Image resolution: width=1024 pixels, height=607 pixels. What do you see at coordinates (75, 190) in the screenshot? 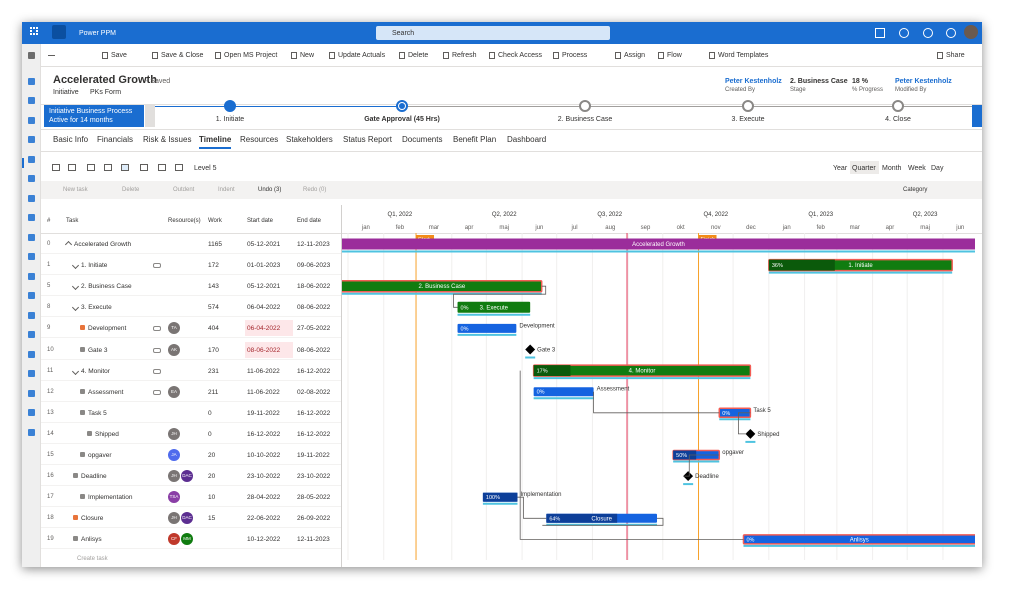
I see `gantt-action: New task` at bounding box center [75, 190].